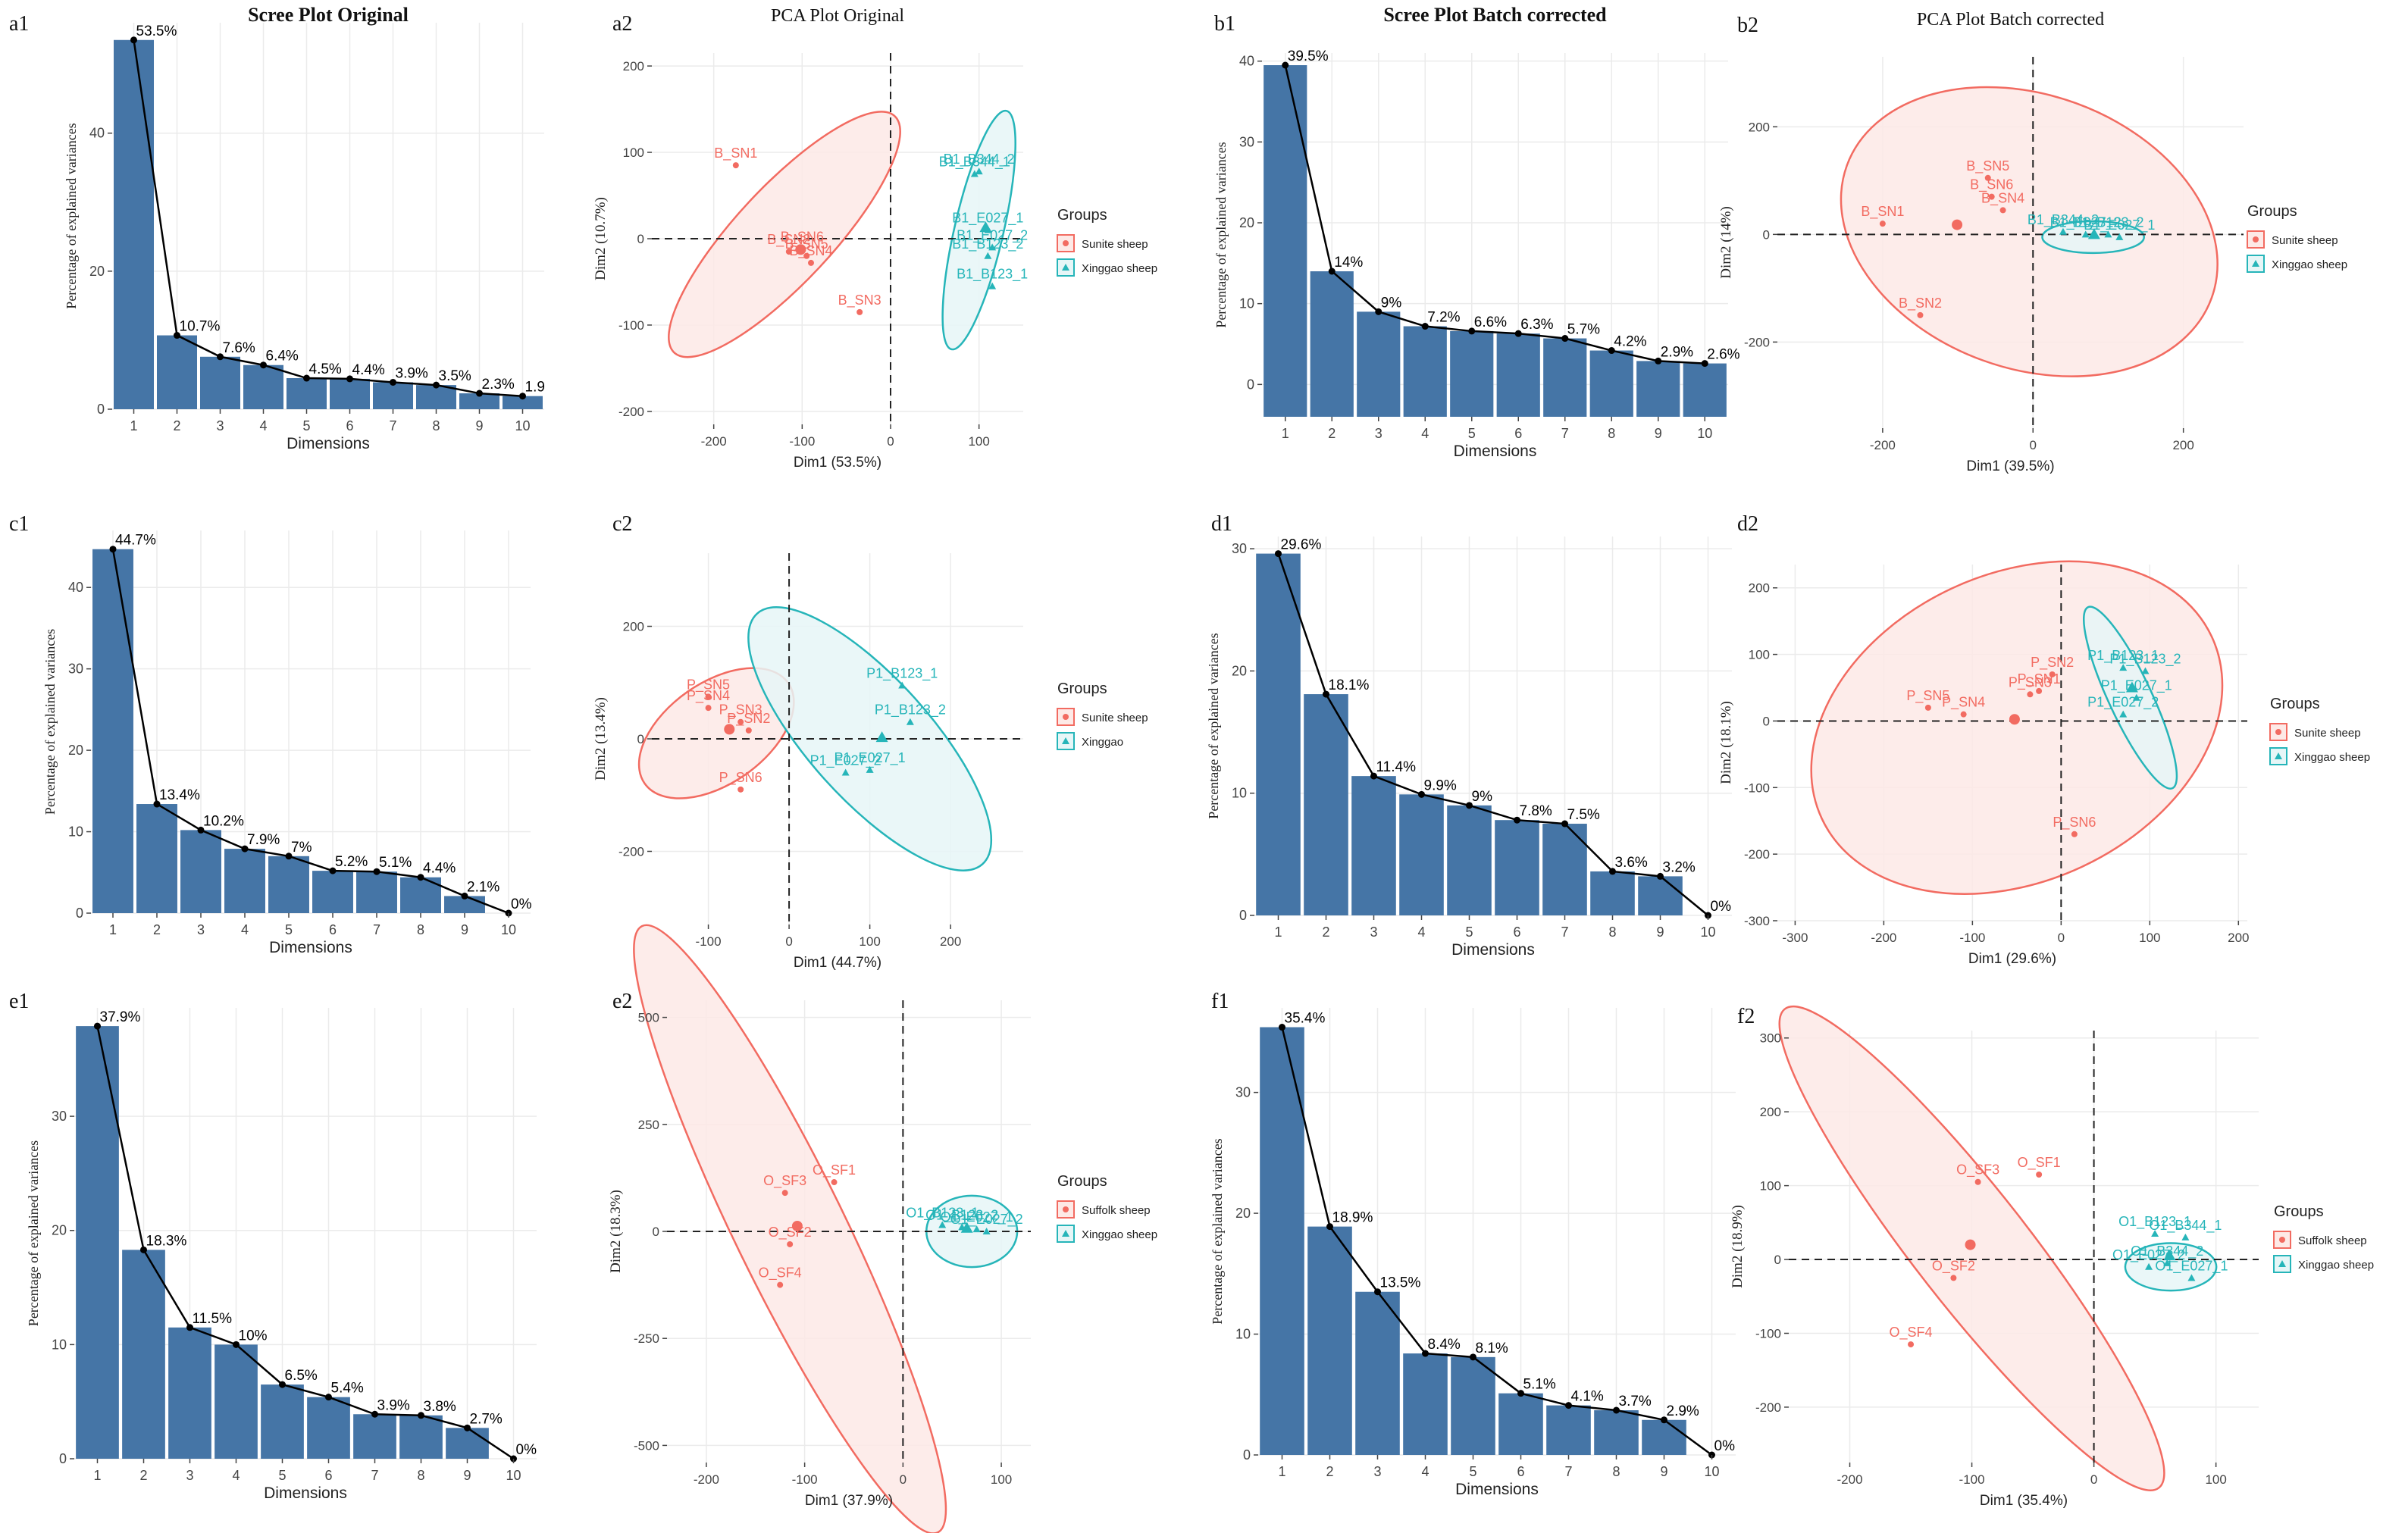 The image size is (2408, 1533). I want to click on point-label: P_SN3, so click(740, 710).